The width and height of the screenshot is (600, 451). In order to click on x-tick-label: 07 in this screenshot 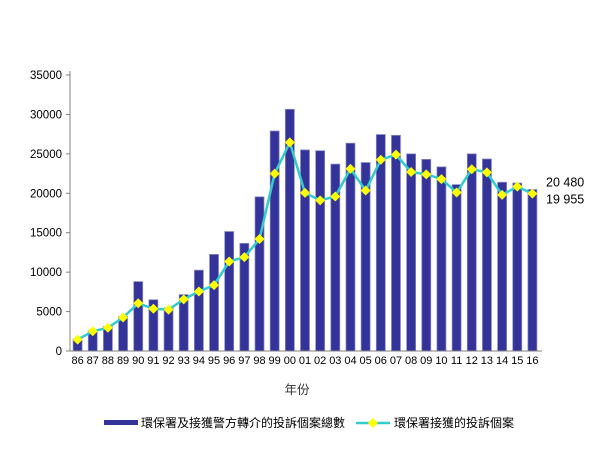, I will do `click(396, 361)`.